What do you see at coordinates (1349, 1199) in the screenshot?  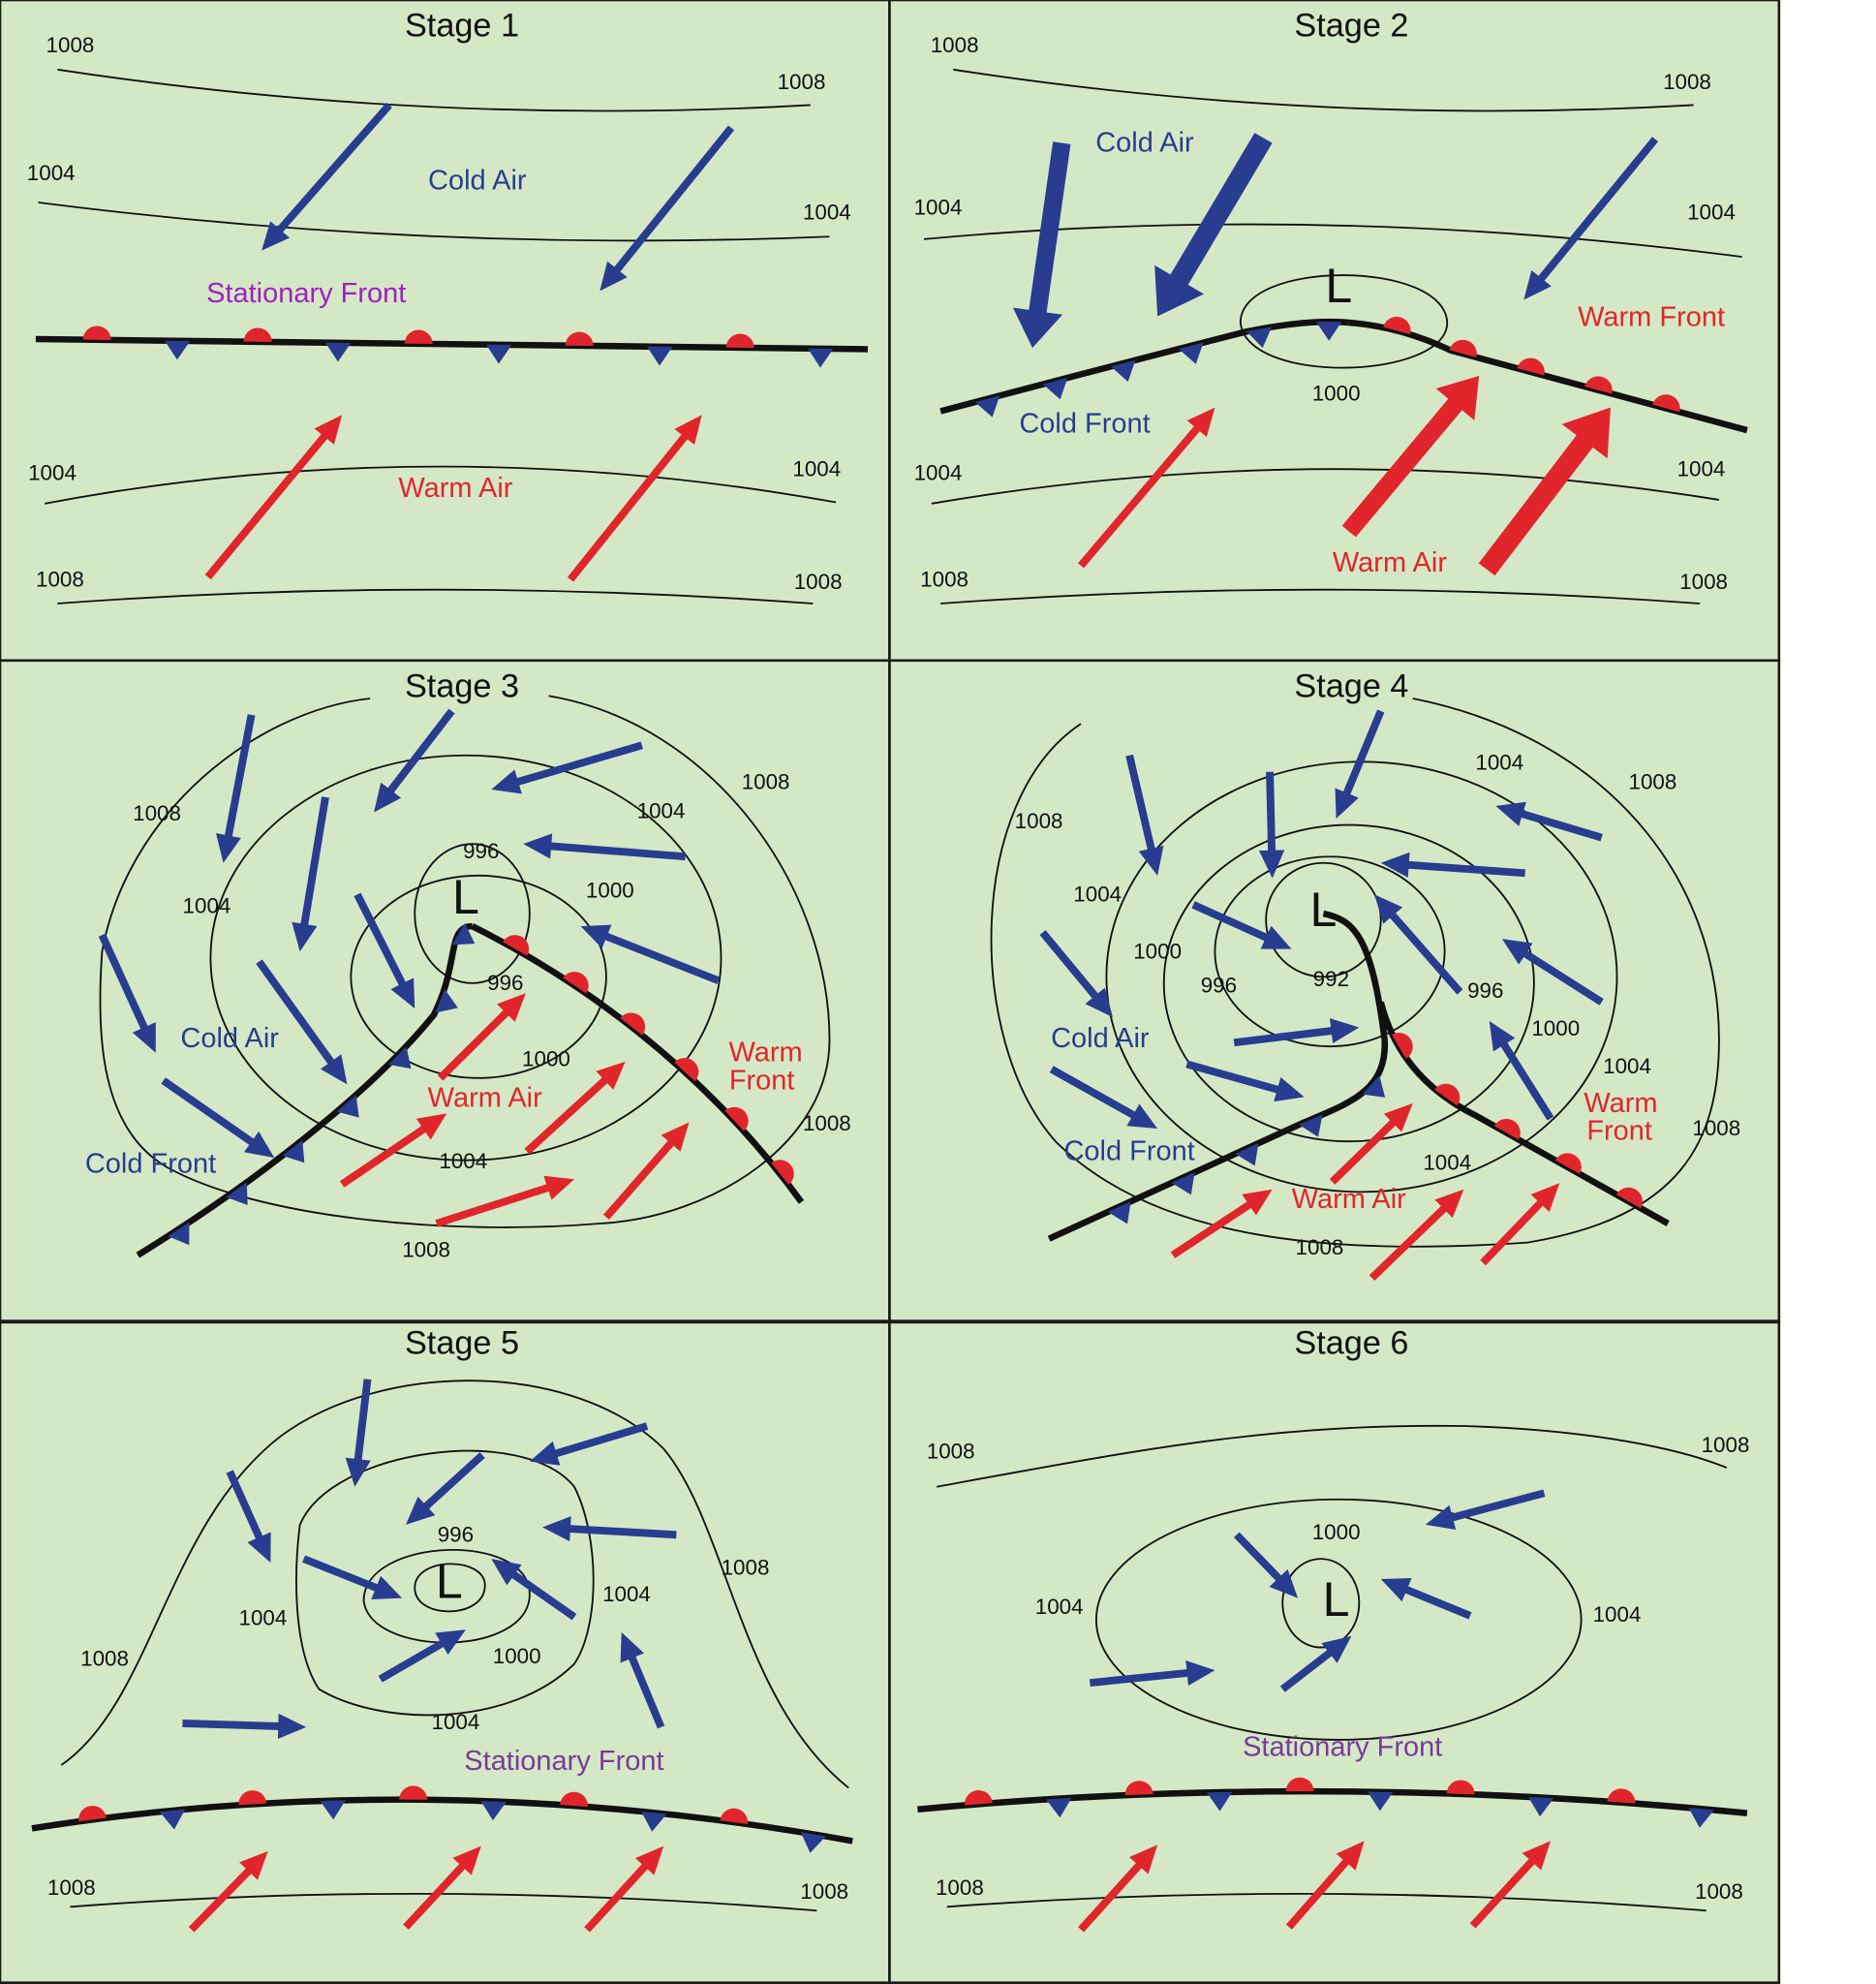 I see `air-mass-label: Warm Air` at bounding box center [1349, 1199].